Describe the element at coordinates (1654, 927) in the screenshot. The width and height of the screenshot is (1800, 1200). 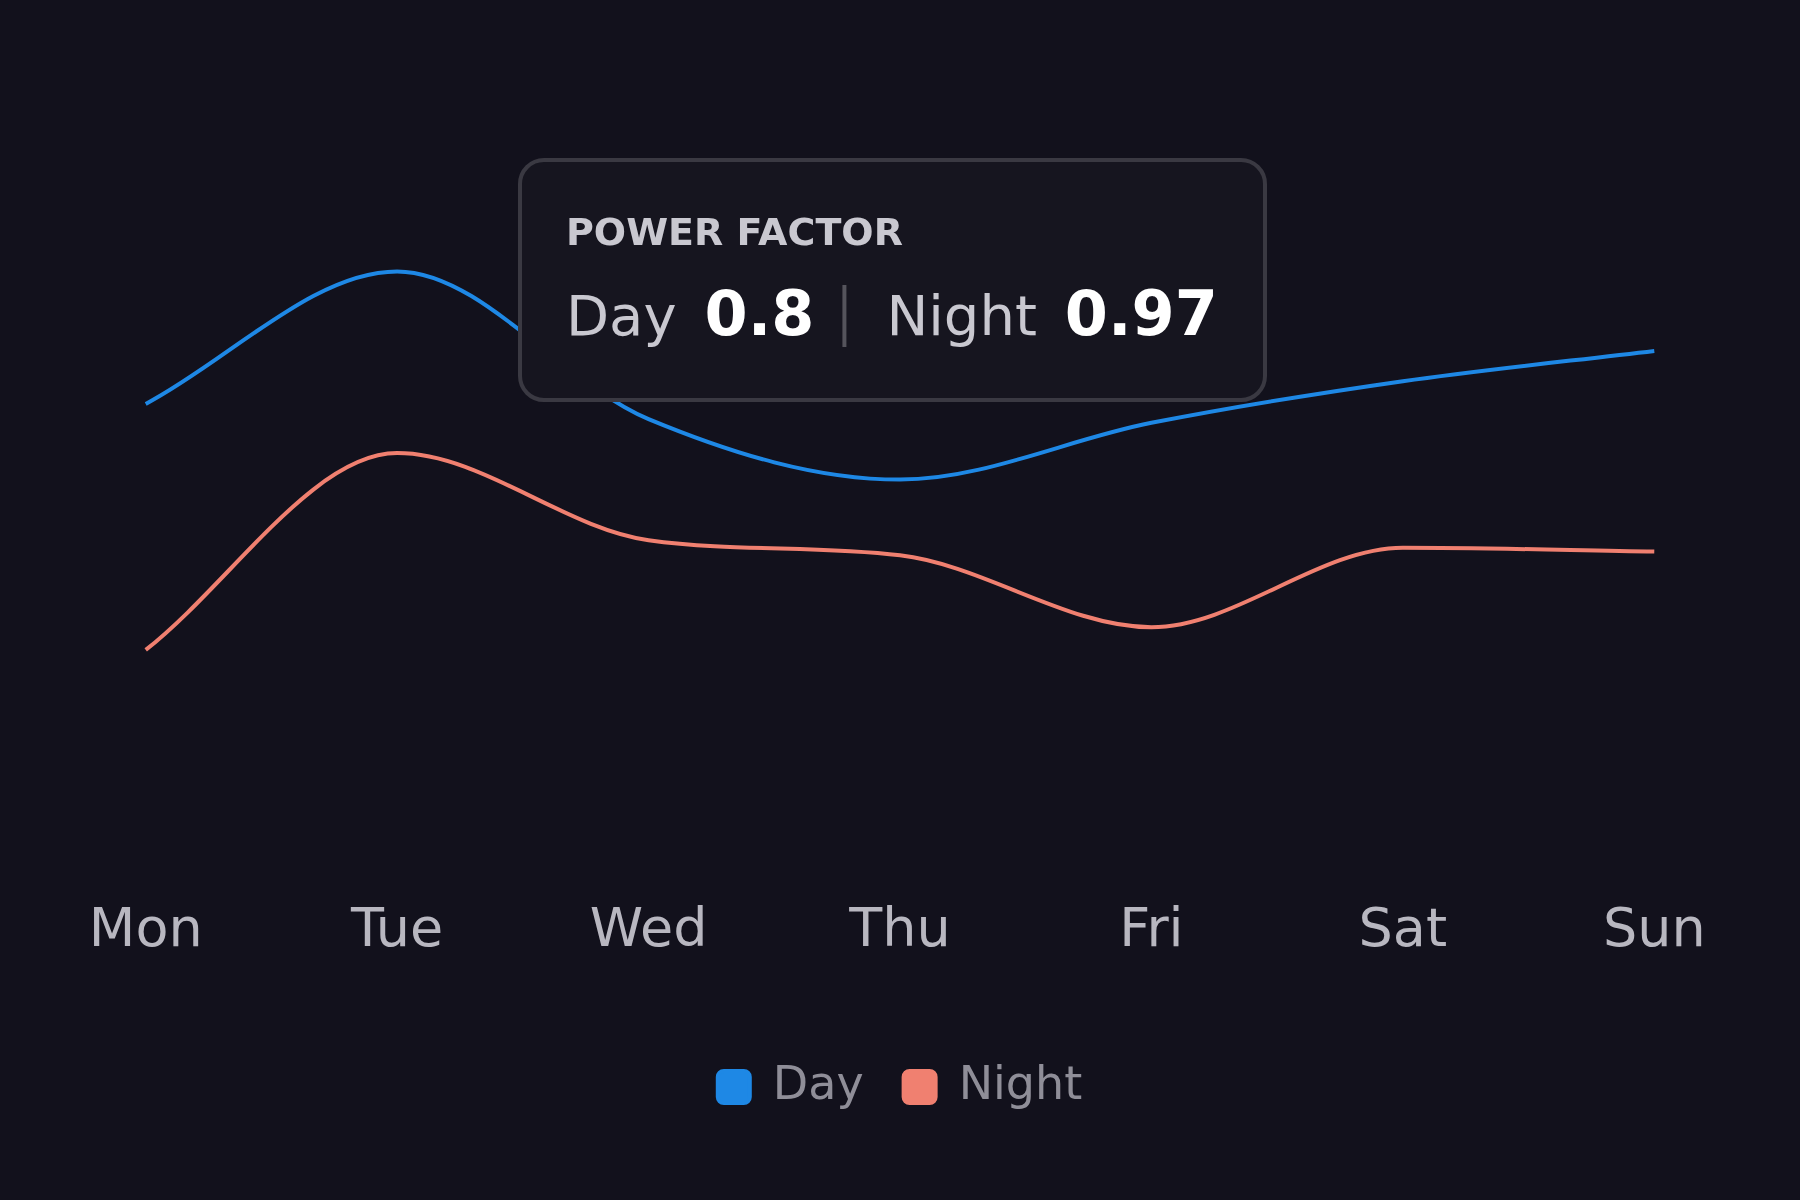
I see `x-tick-label: Sun` at that location.